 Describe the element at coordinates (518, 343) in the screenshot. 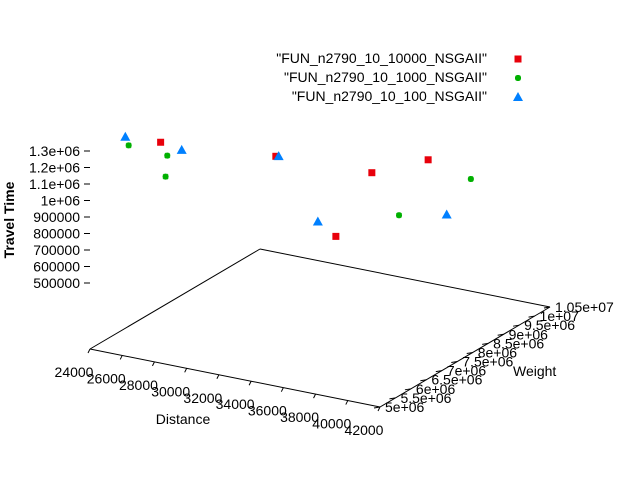

I see `y-tick-label: 8.5e+06` at that location.